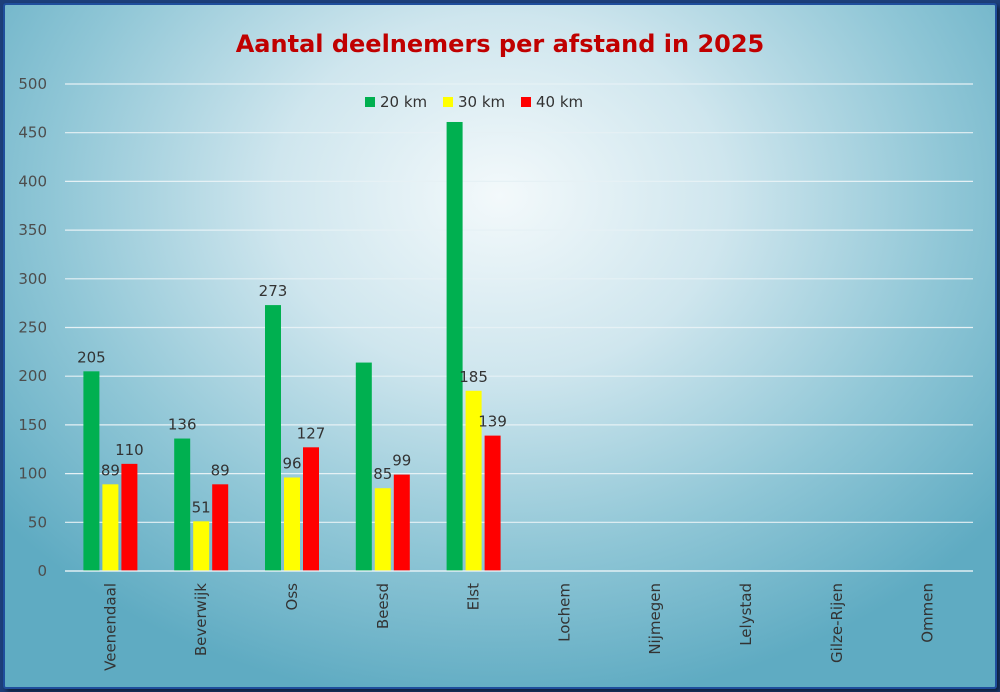 This screenshot has width=1000, height=692. I want to click on bar-30km-beverwijk, so click(201, 546).